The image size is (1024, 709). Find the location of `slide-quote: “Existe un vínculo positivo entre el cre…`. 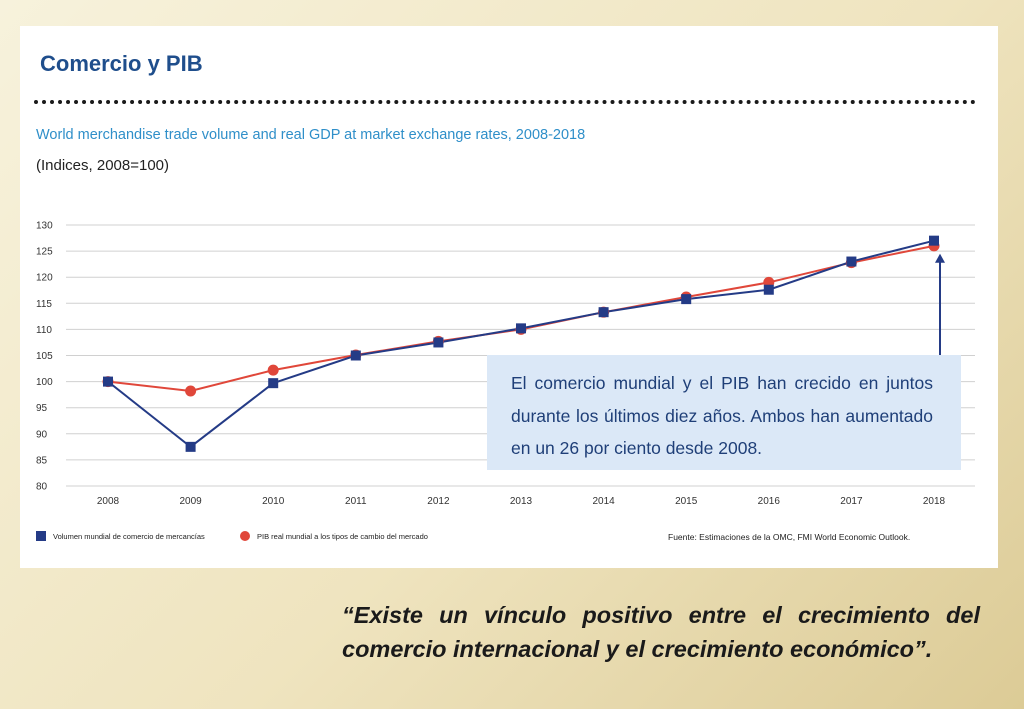

slide-quote: “Existe un vínculo positivo entre el cre… is located at coordinates (661, 632).